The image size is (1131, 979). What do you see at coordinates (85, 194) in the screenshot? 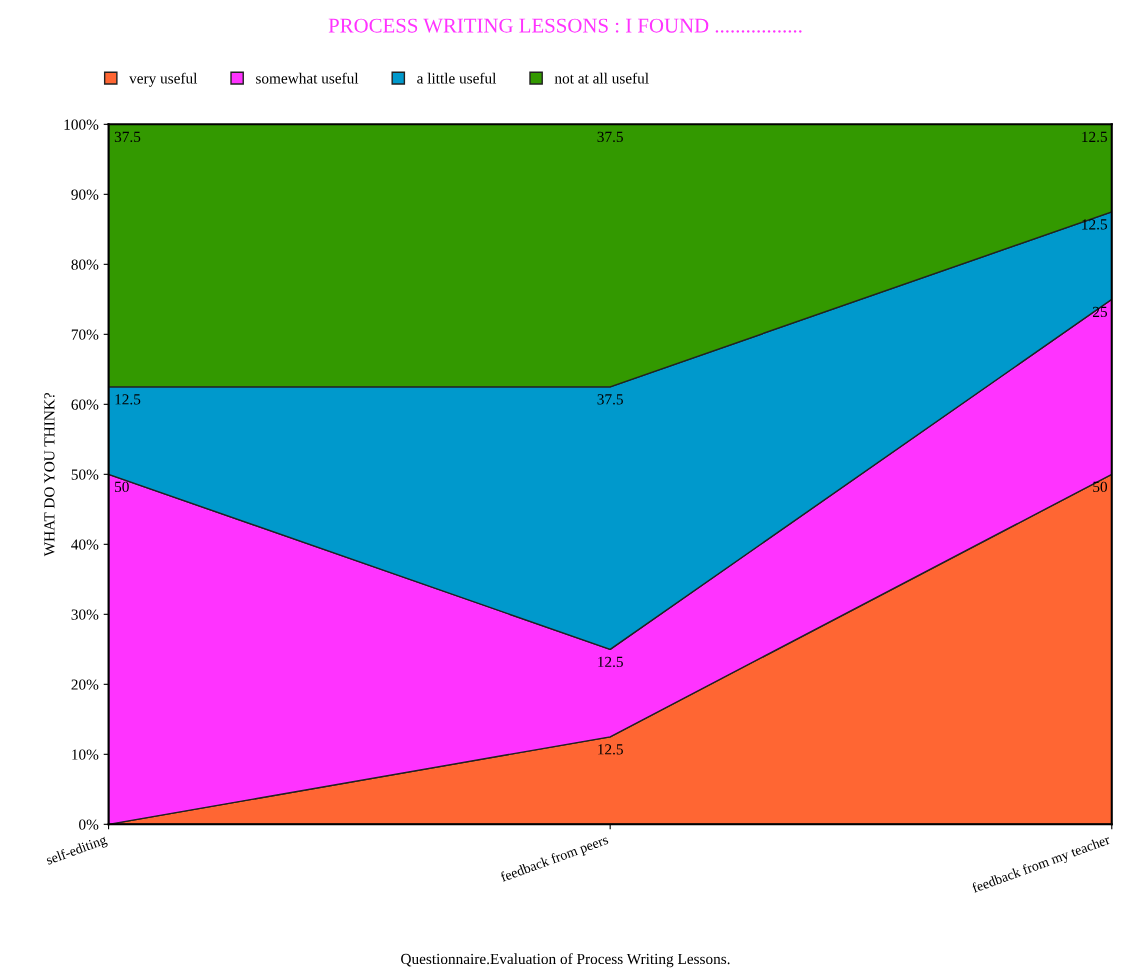
I see `y-tick-label: 90%` at bounding box center [85, 194].